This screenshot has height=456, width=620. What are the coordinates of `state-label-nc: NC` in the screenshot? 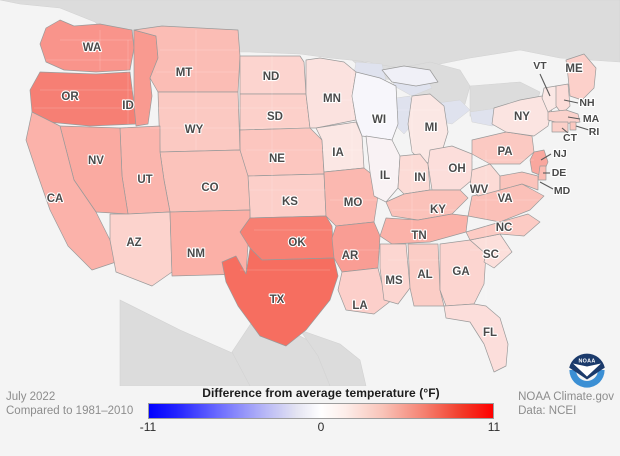 It's located at (504, 228).